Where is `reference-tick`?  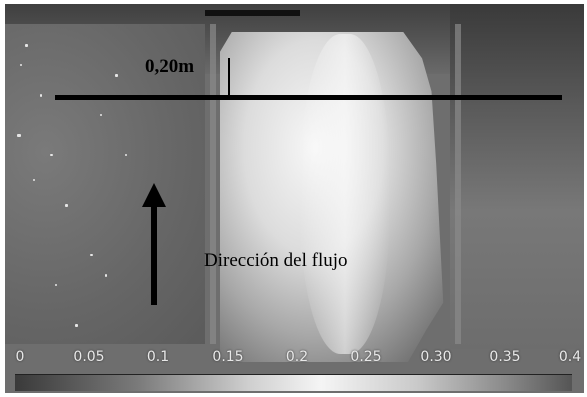 reference-tick is located at coordinates (229, 77).